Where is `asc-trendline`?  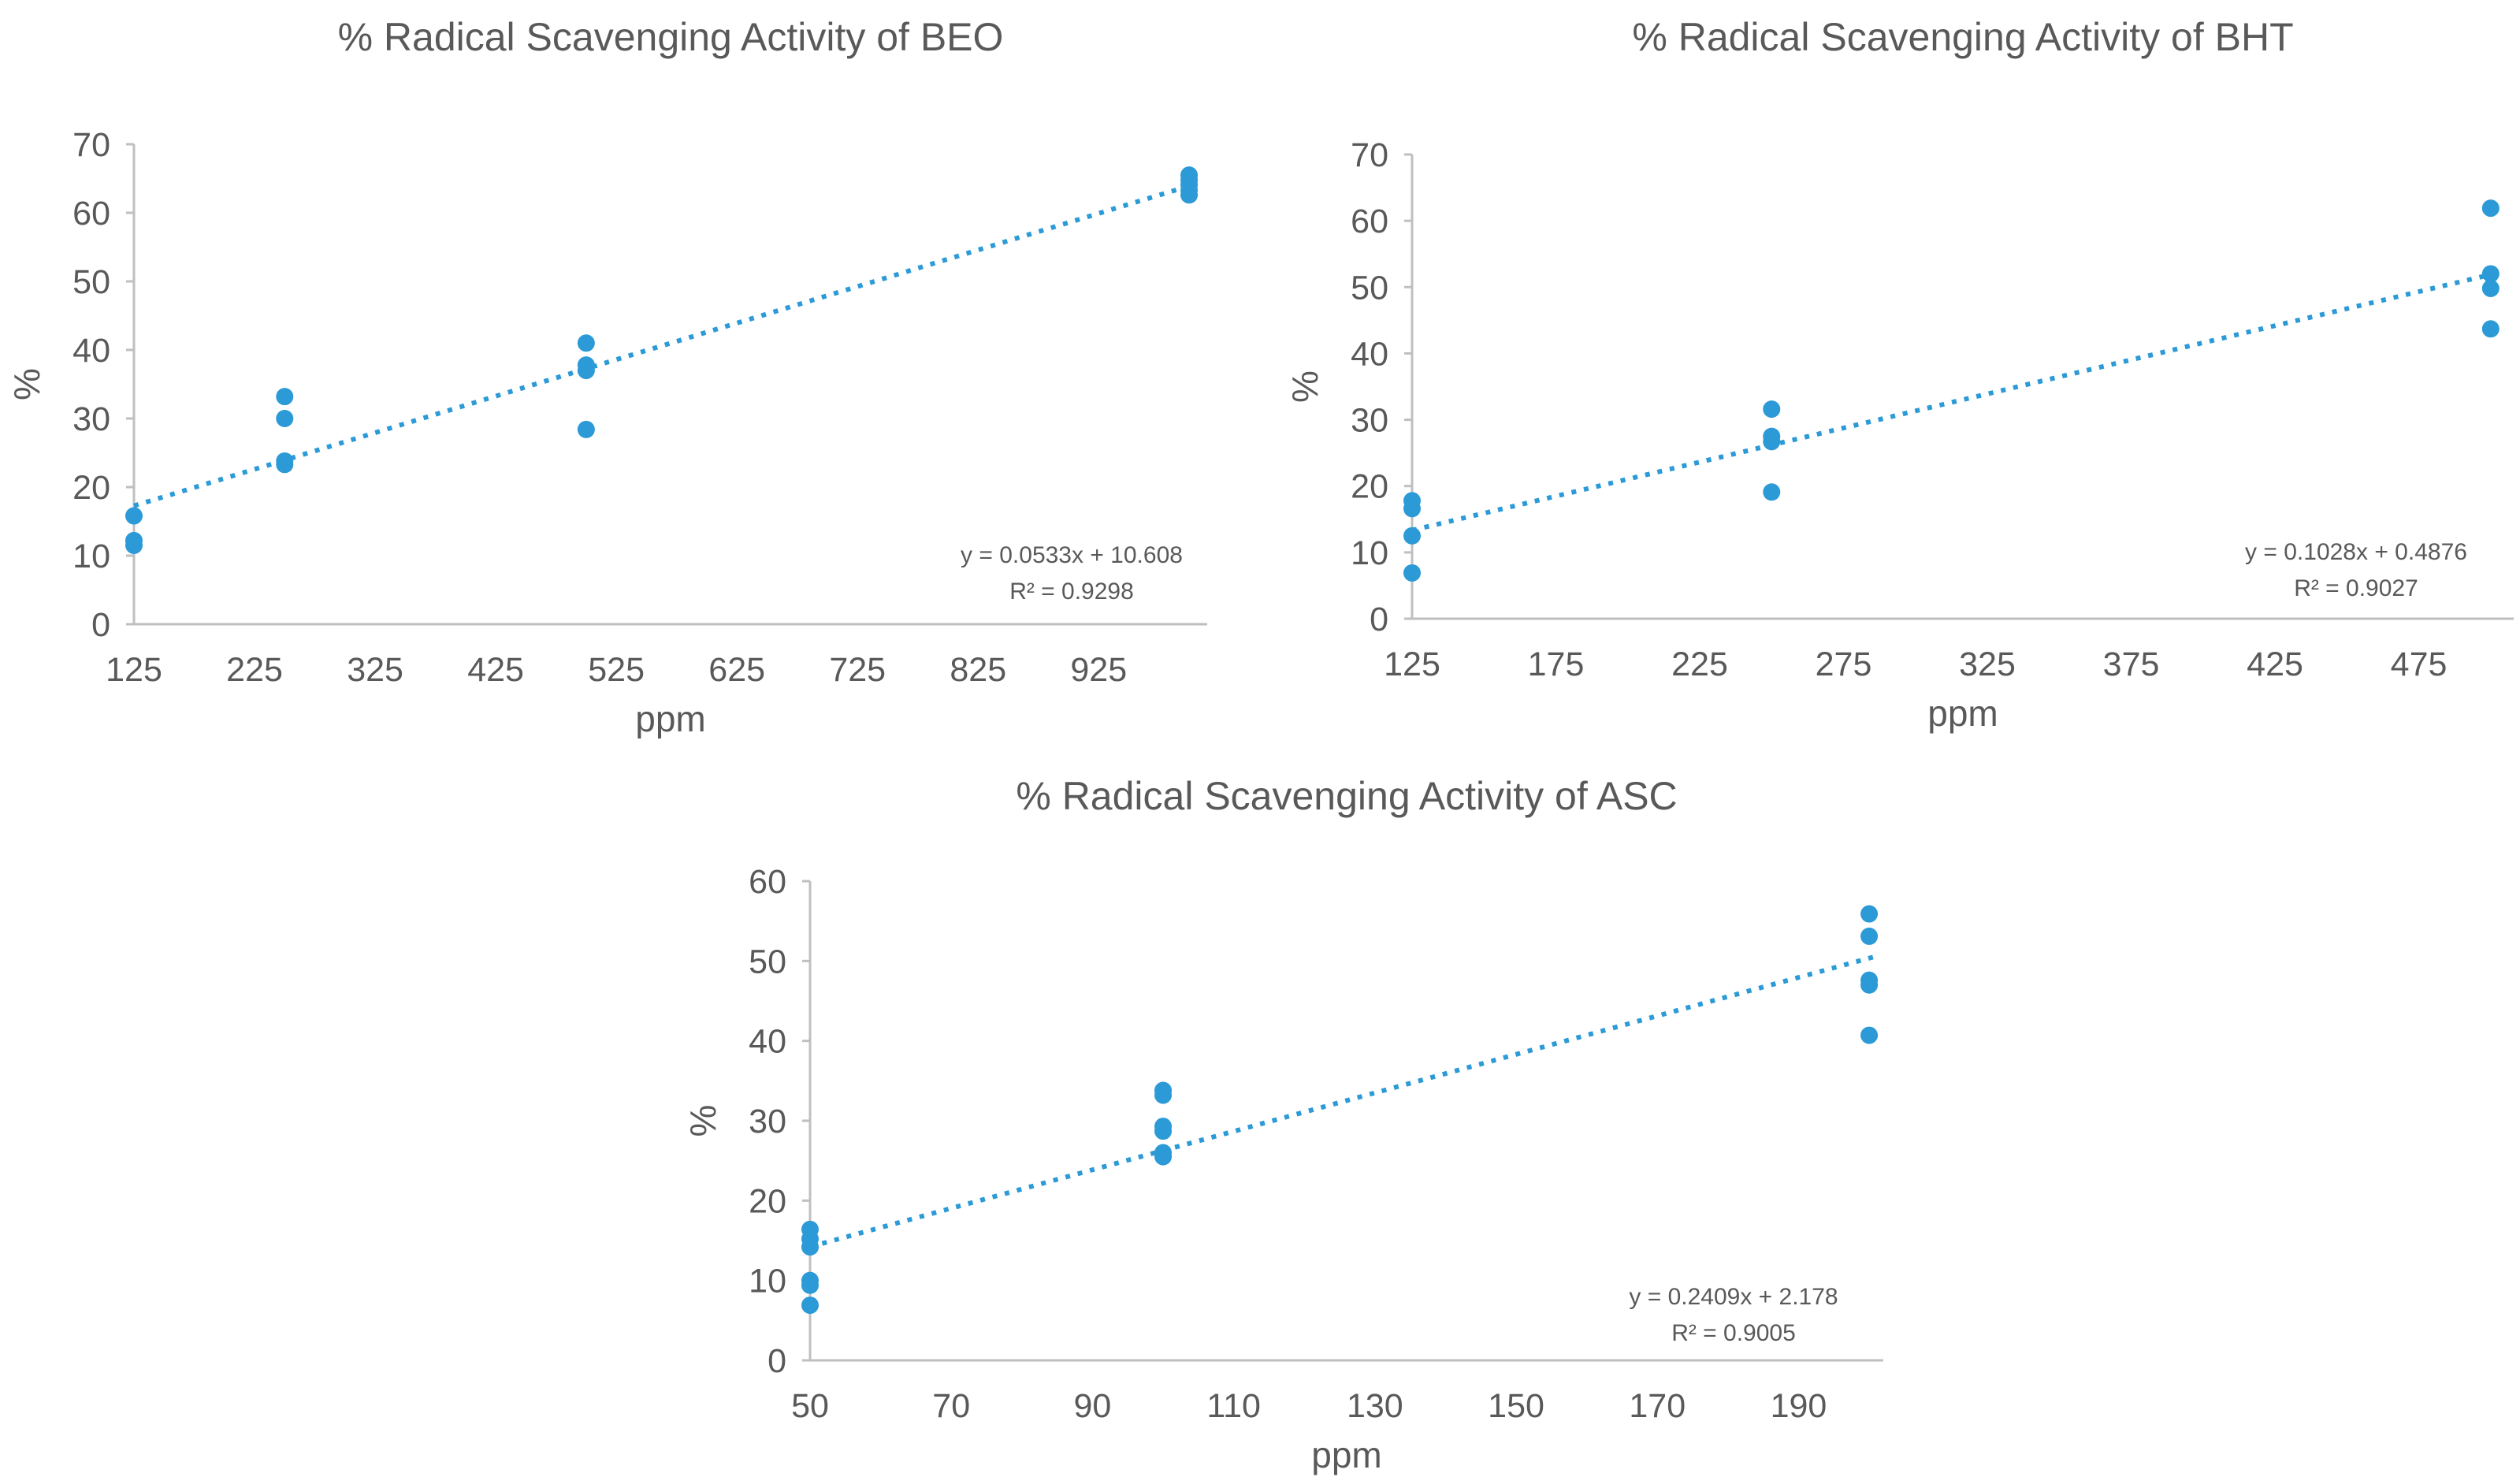 asc-trendline is located at coordinates (1343, 1101).